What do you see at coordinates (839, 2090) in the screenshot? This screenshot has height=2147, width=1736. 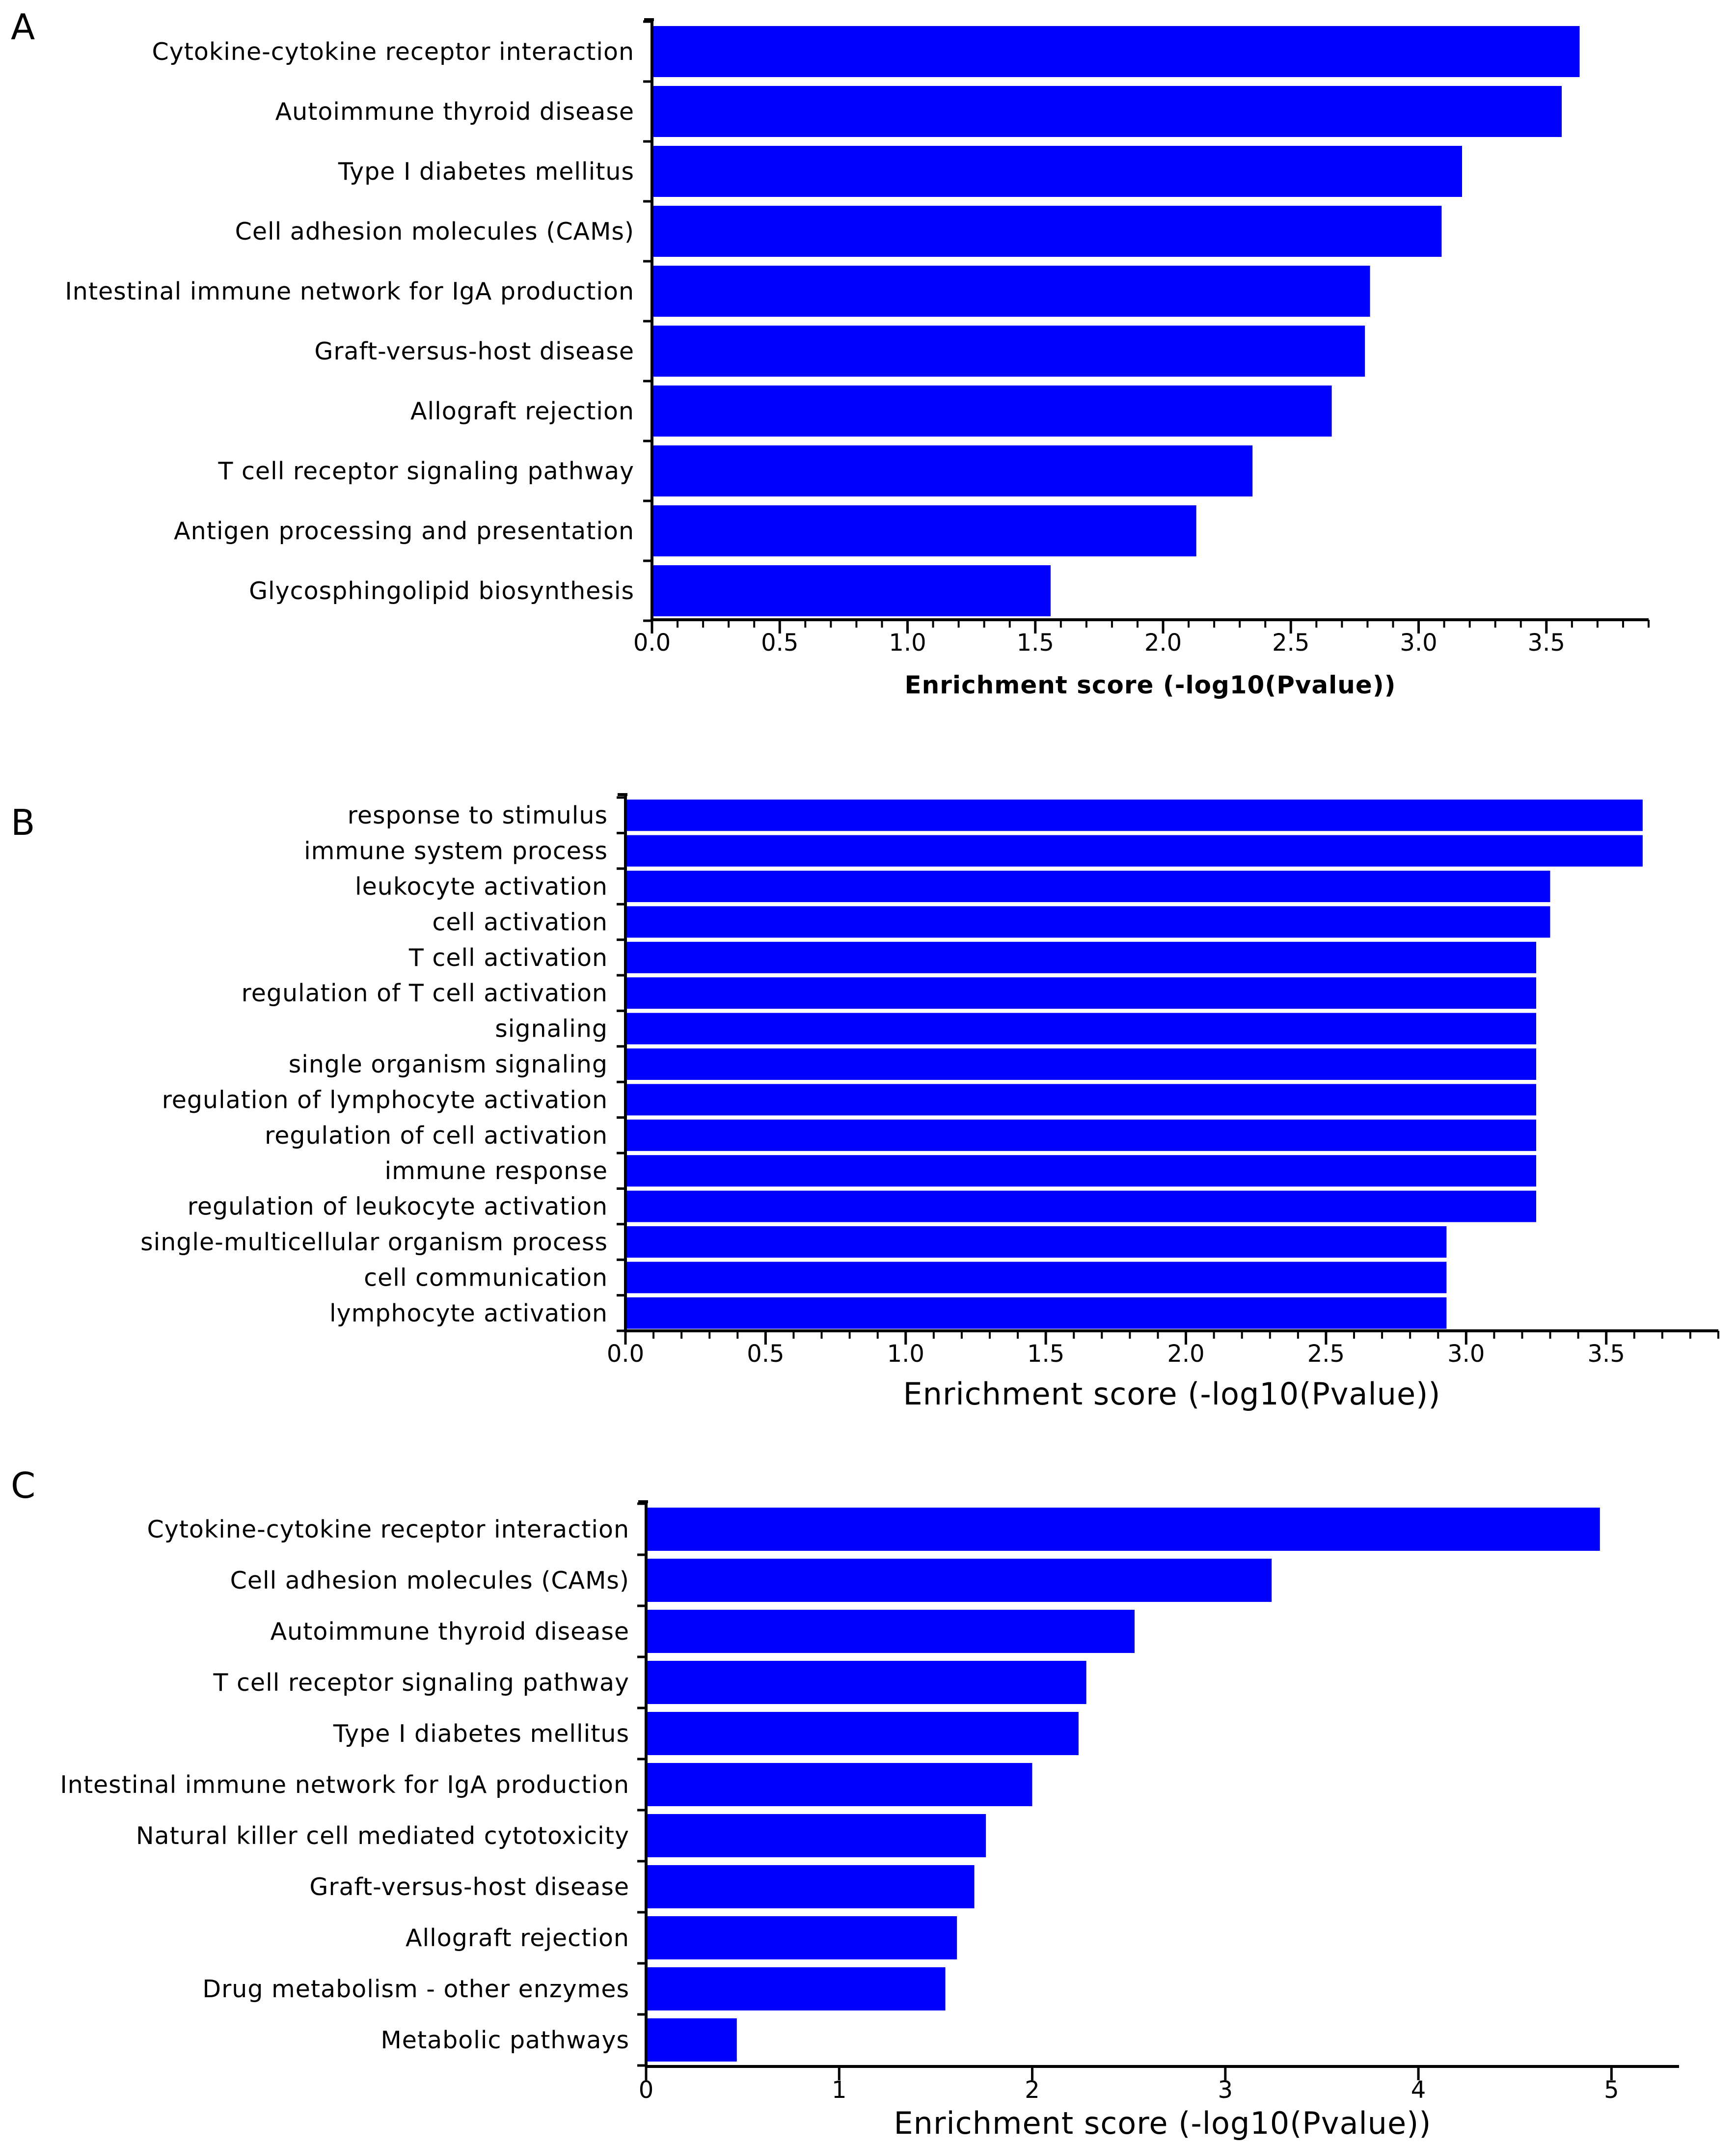 I see `x-tick-label: 1` at bounding box center [839, 2090].